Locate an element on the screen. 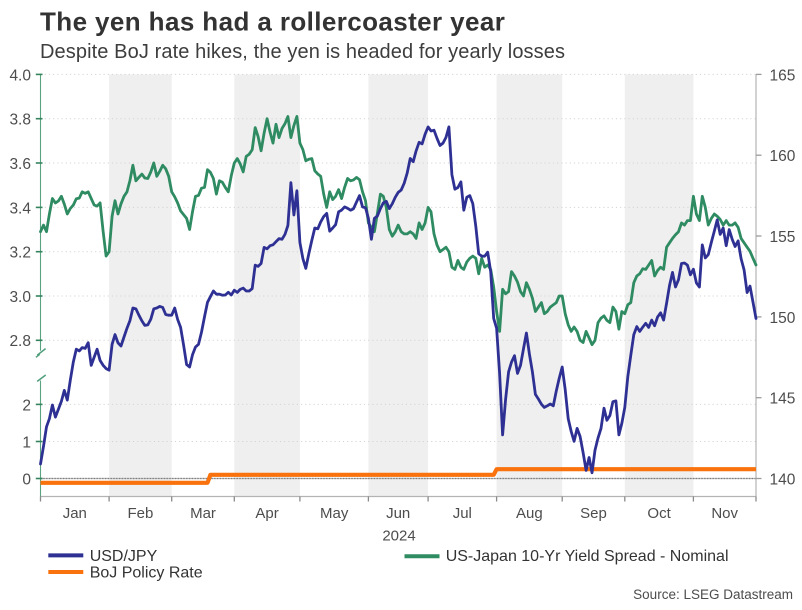 The image size is (802, 610). svg-text: 4.0 is located at coordinates (20, 75).